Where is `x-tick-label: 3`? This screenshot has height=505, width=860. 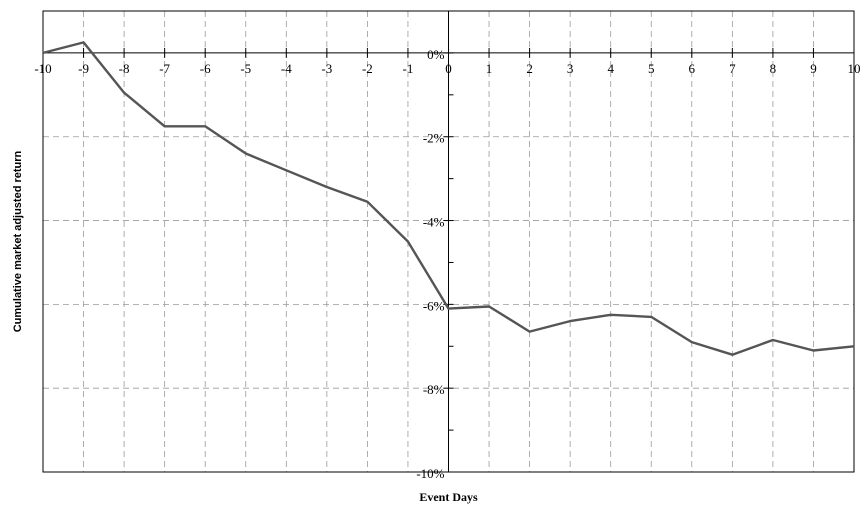 x-tick-label: 3 is located at coordinates (570, 68).